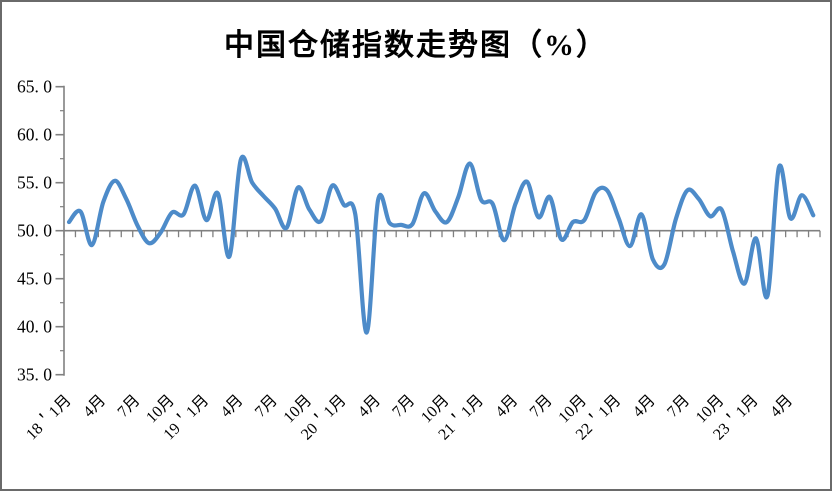  I want to click on chart-title: 中国仓储指数走势图（%）, so click(416, 45).